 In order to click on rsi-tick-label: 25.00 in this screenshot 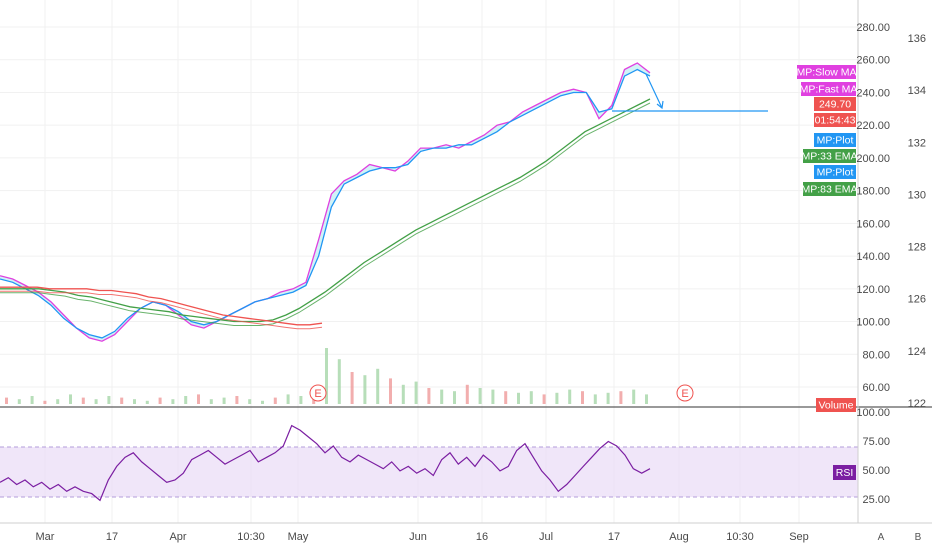, I will do `click(876, 500)`.